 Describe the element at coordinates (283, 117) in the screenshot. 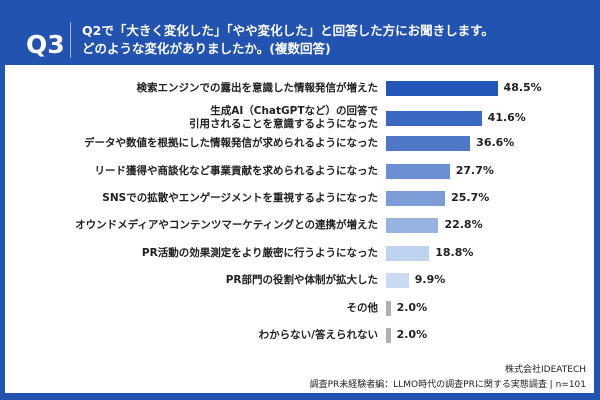

I see `category-label: 生成AI（ChatGPTなど）の回答で 引用されることを意識するようになった` at that location.